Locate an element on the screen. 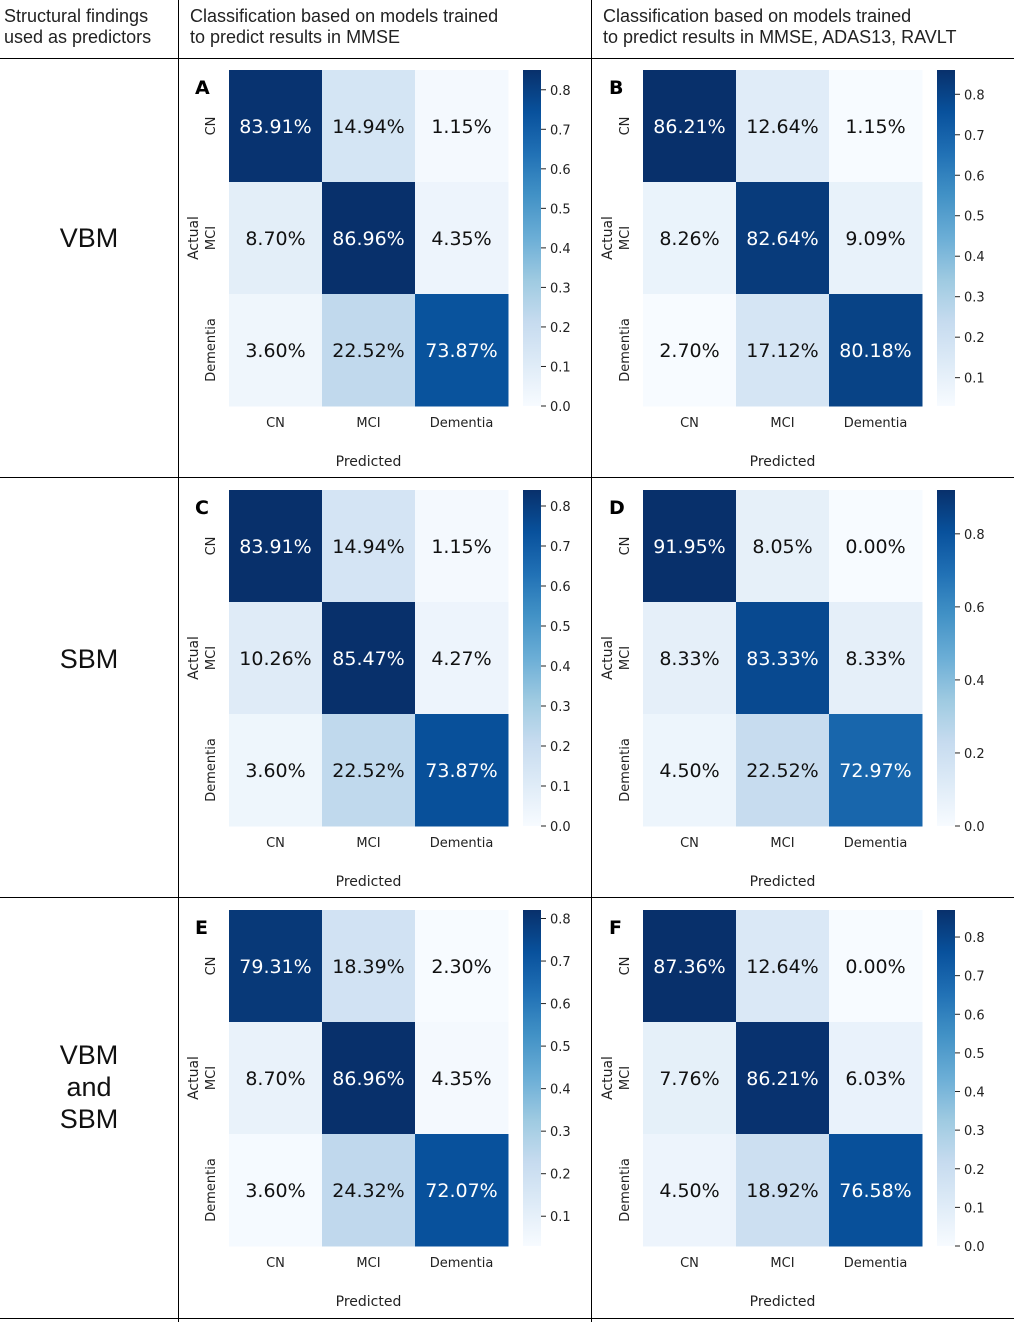 The image size is (1014, 1322). cell-value-label: 72.07% is located at coordinates (461, 1191).